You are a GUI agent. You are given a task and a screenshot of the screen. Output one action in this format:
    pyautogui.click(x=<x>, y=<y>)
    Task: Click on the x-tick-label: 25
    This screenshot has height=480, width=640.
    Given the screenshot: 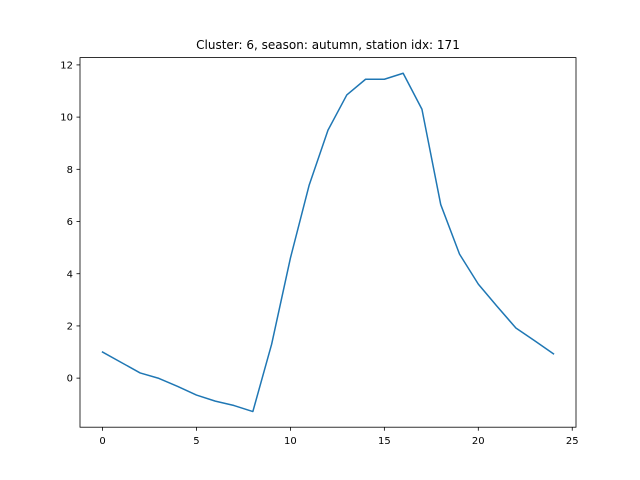 What is the action you would take?
    pyautogui.click(x=572, y=441)
    